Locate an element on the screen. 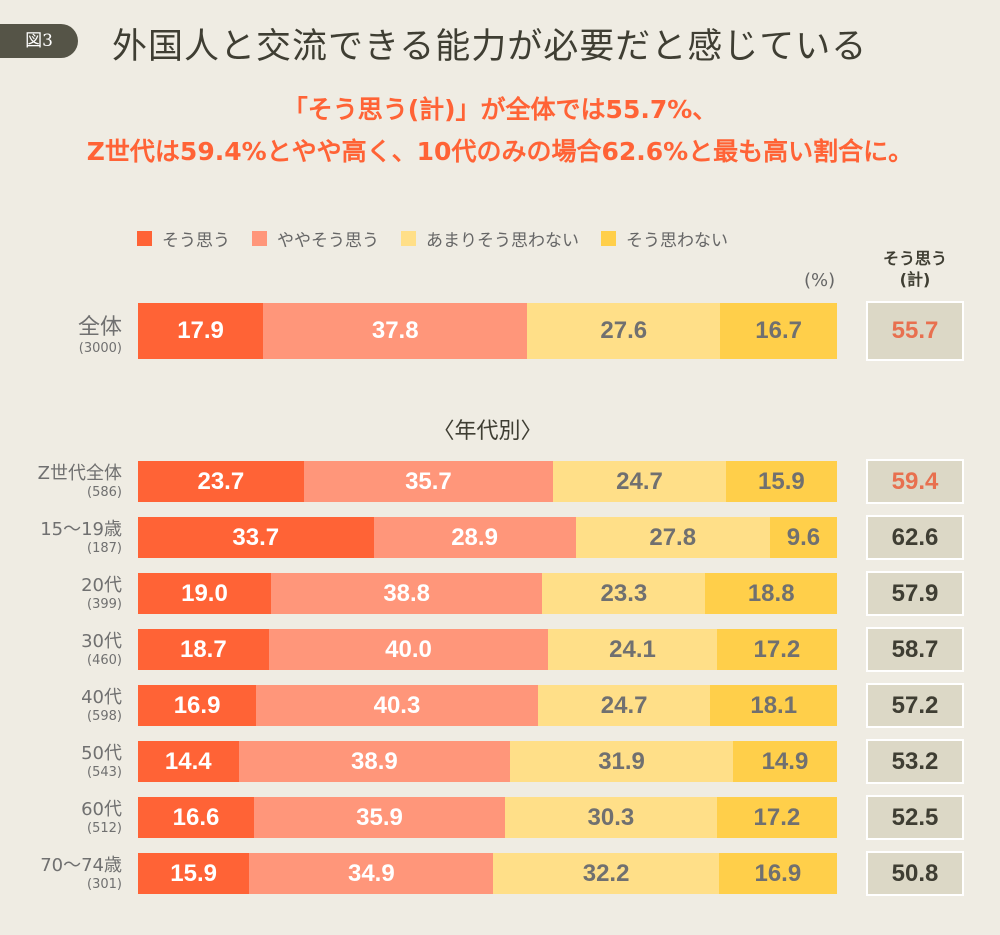  row-sample-size: (301) is located at coordinates (104, 884).